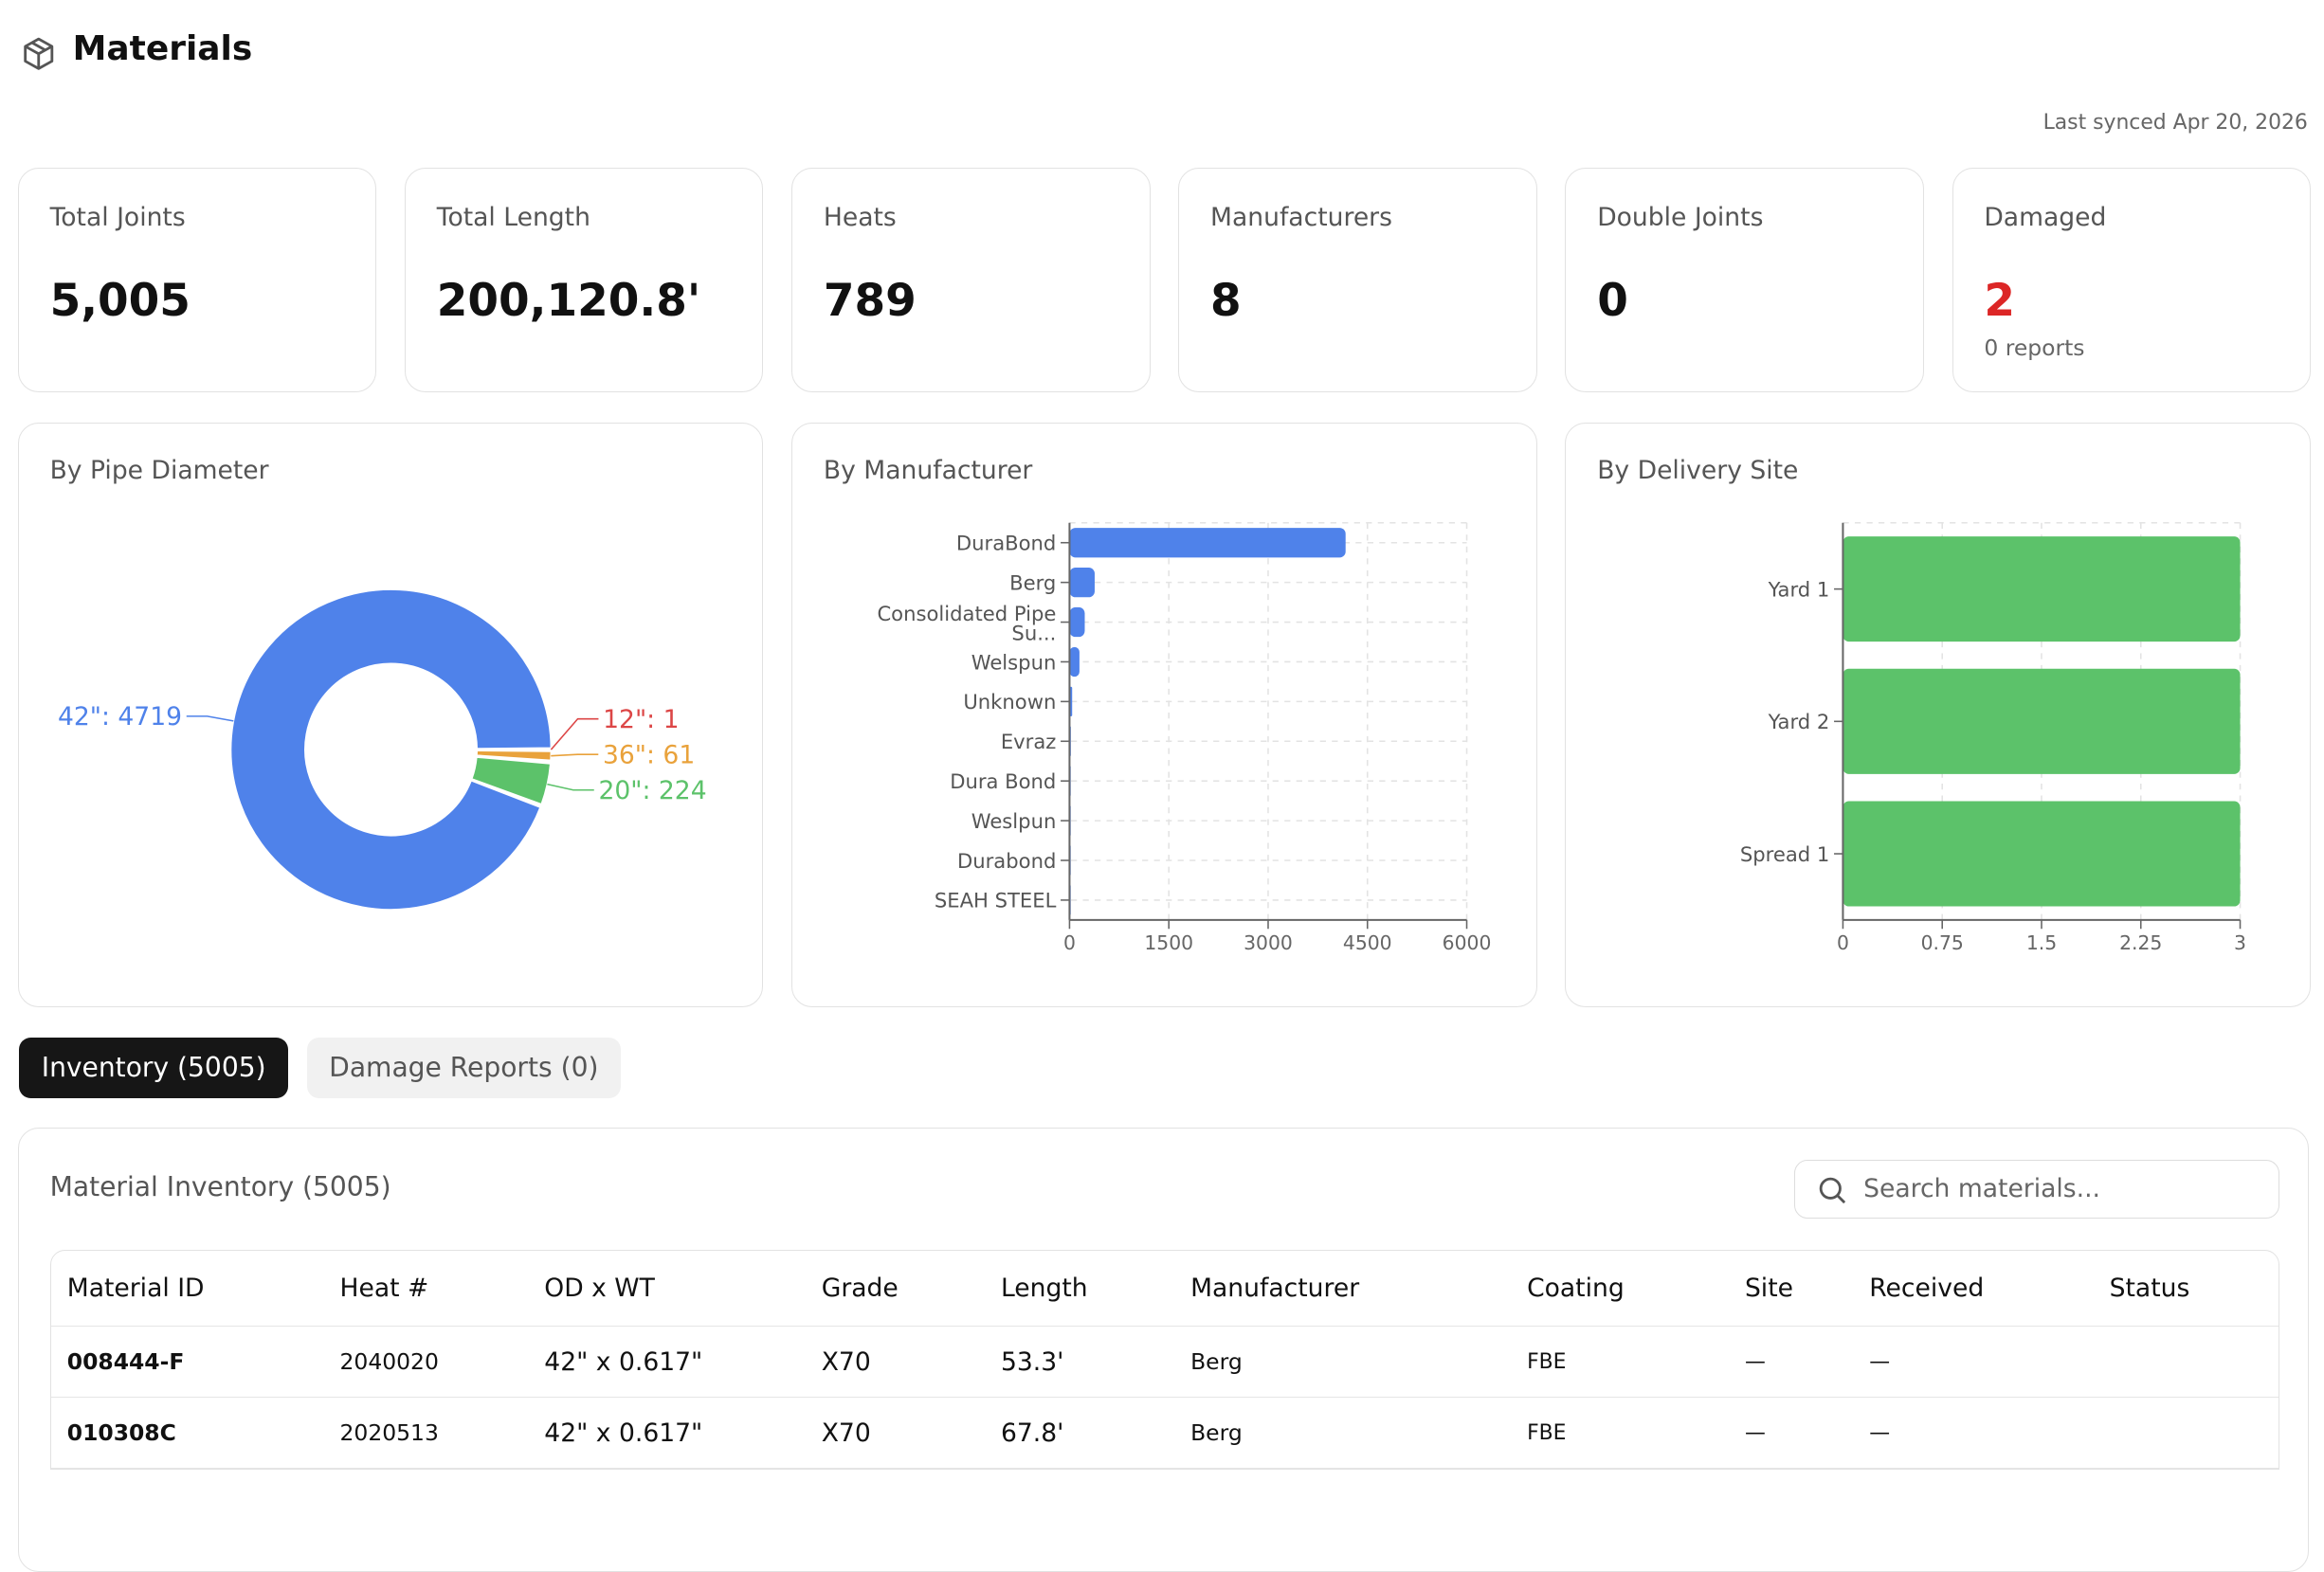 The image size is (2324, 1572). Describe the element at coordinates (1744, 280) in the screenshot. I see `stat-card-double-joints: Double Joints 0` at that location.